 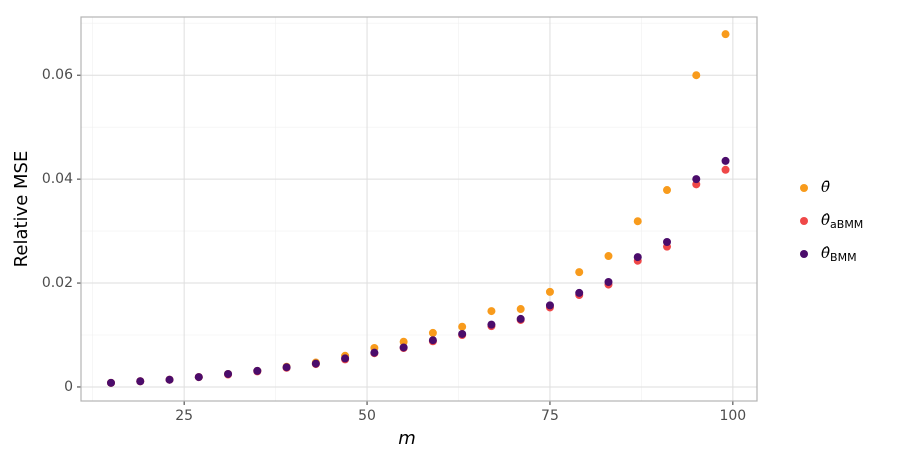 I want to click on y-tick-label: 0.02, so click(x=57, y=283).